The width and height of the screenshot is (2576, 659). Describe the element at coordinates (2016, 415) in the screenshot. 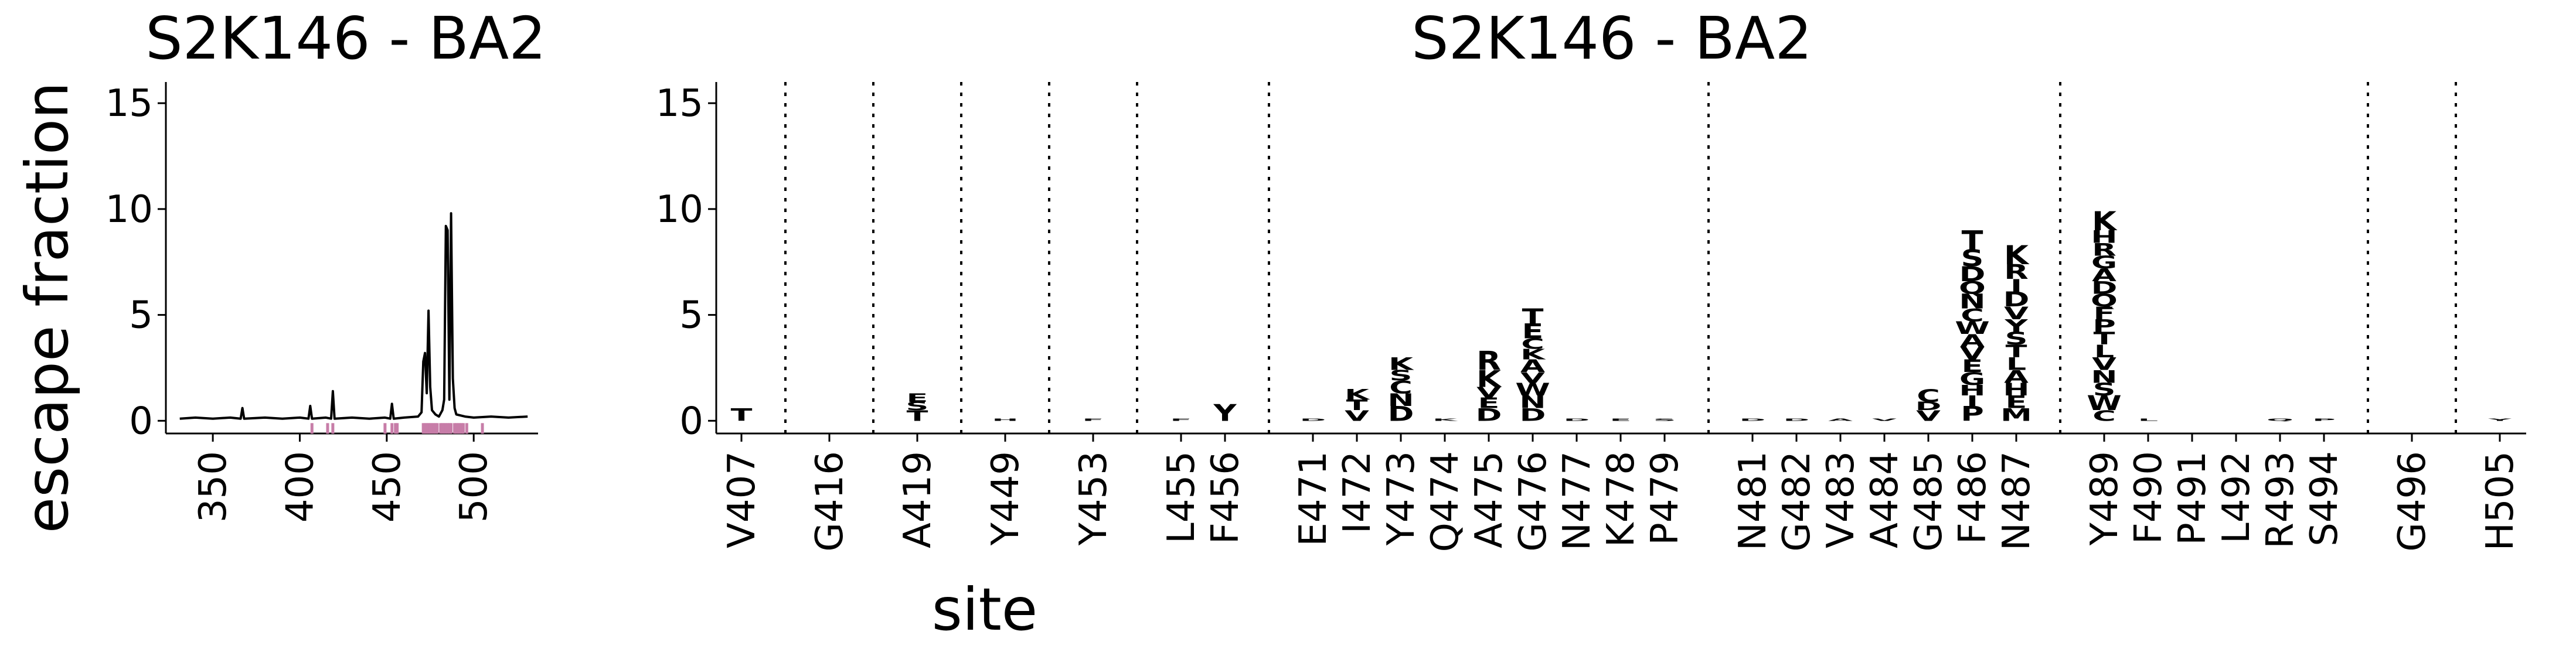

I see `logo-letter: M` at that location.